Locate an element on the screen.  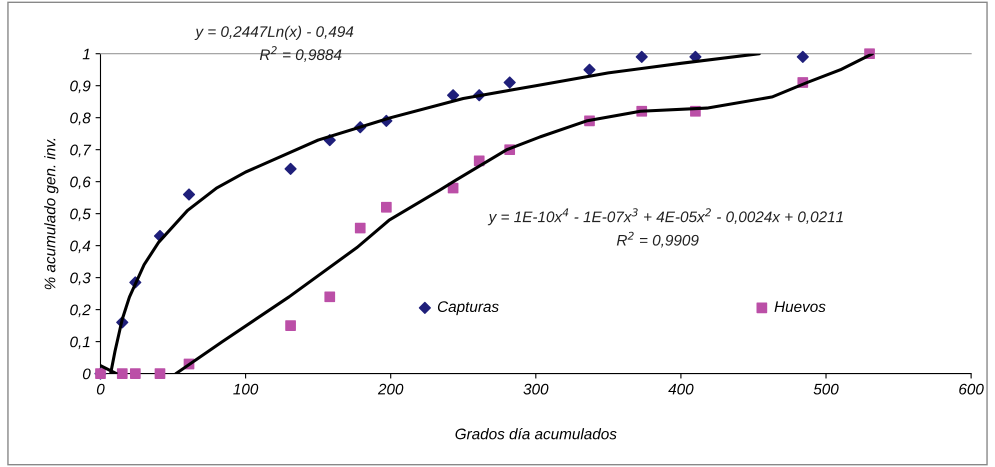
y-tick-label: 0,8 is located at coordinates (80, 119).